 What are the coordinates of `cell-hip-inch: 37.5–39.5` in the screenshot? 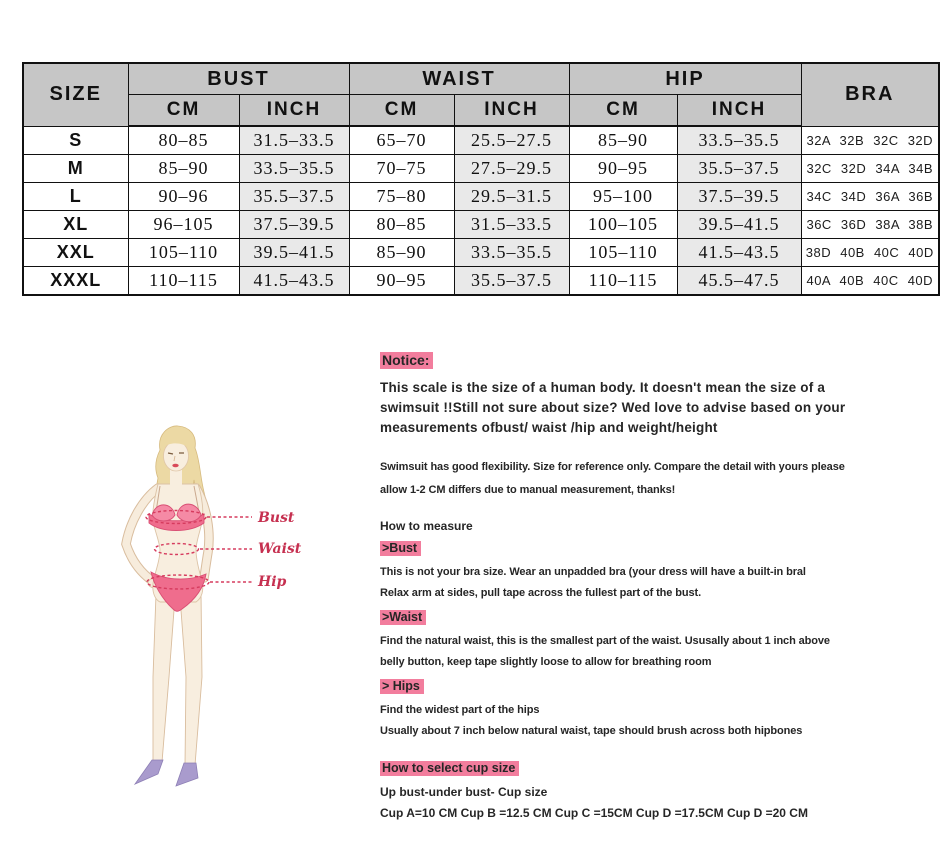 It's located at (739, 196).